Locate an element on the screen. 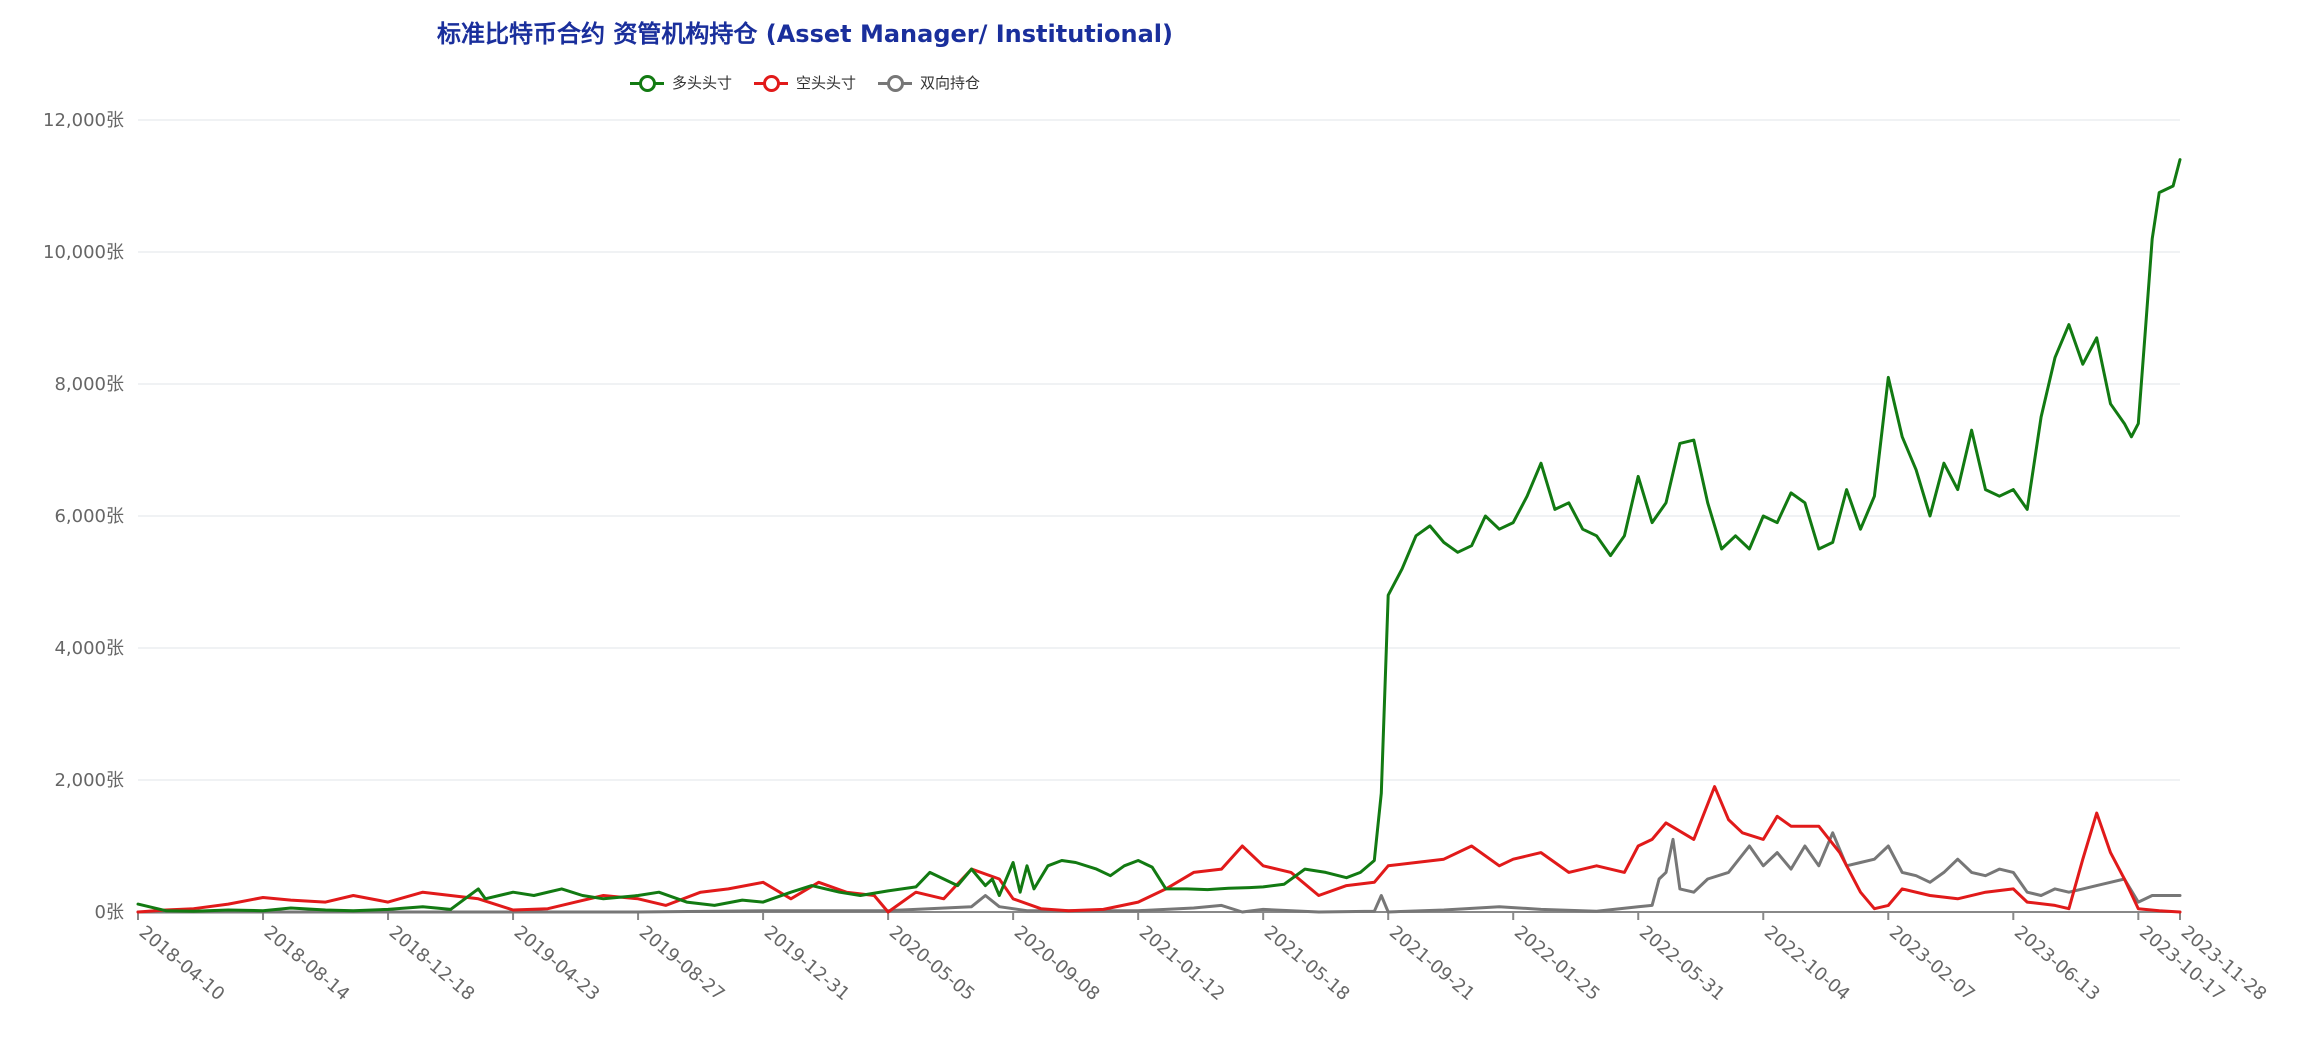  legend-label-spread: 双向持仓 is located at coordinates (950, 83).